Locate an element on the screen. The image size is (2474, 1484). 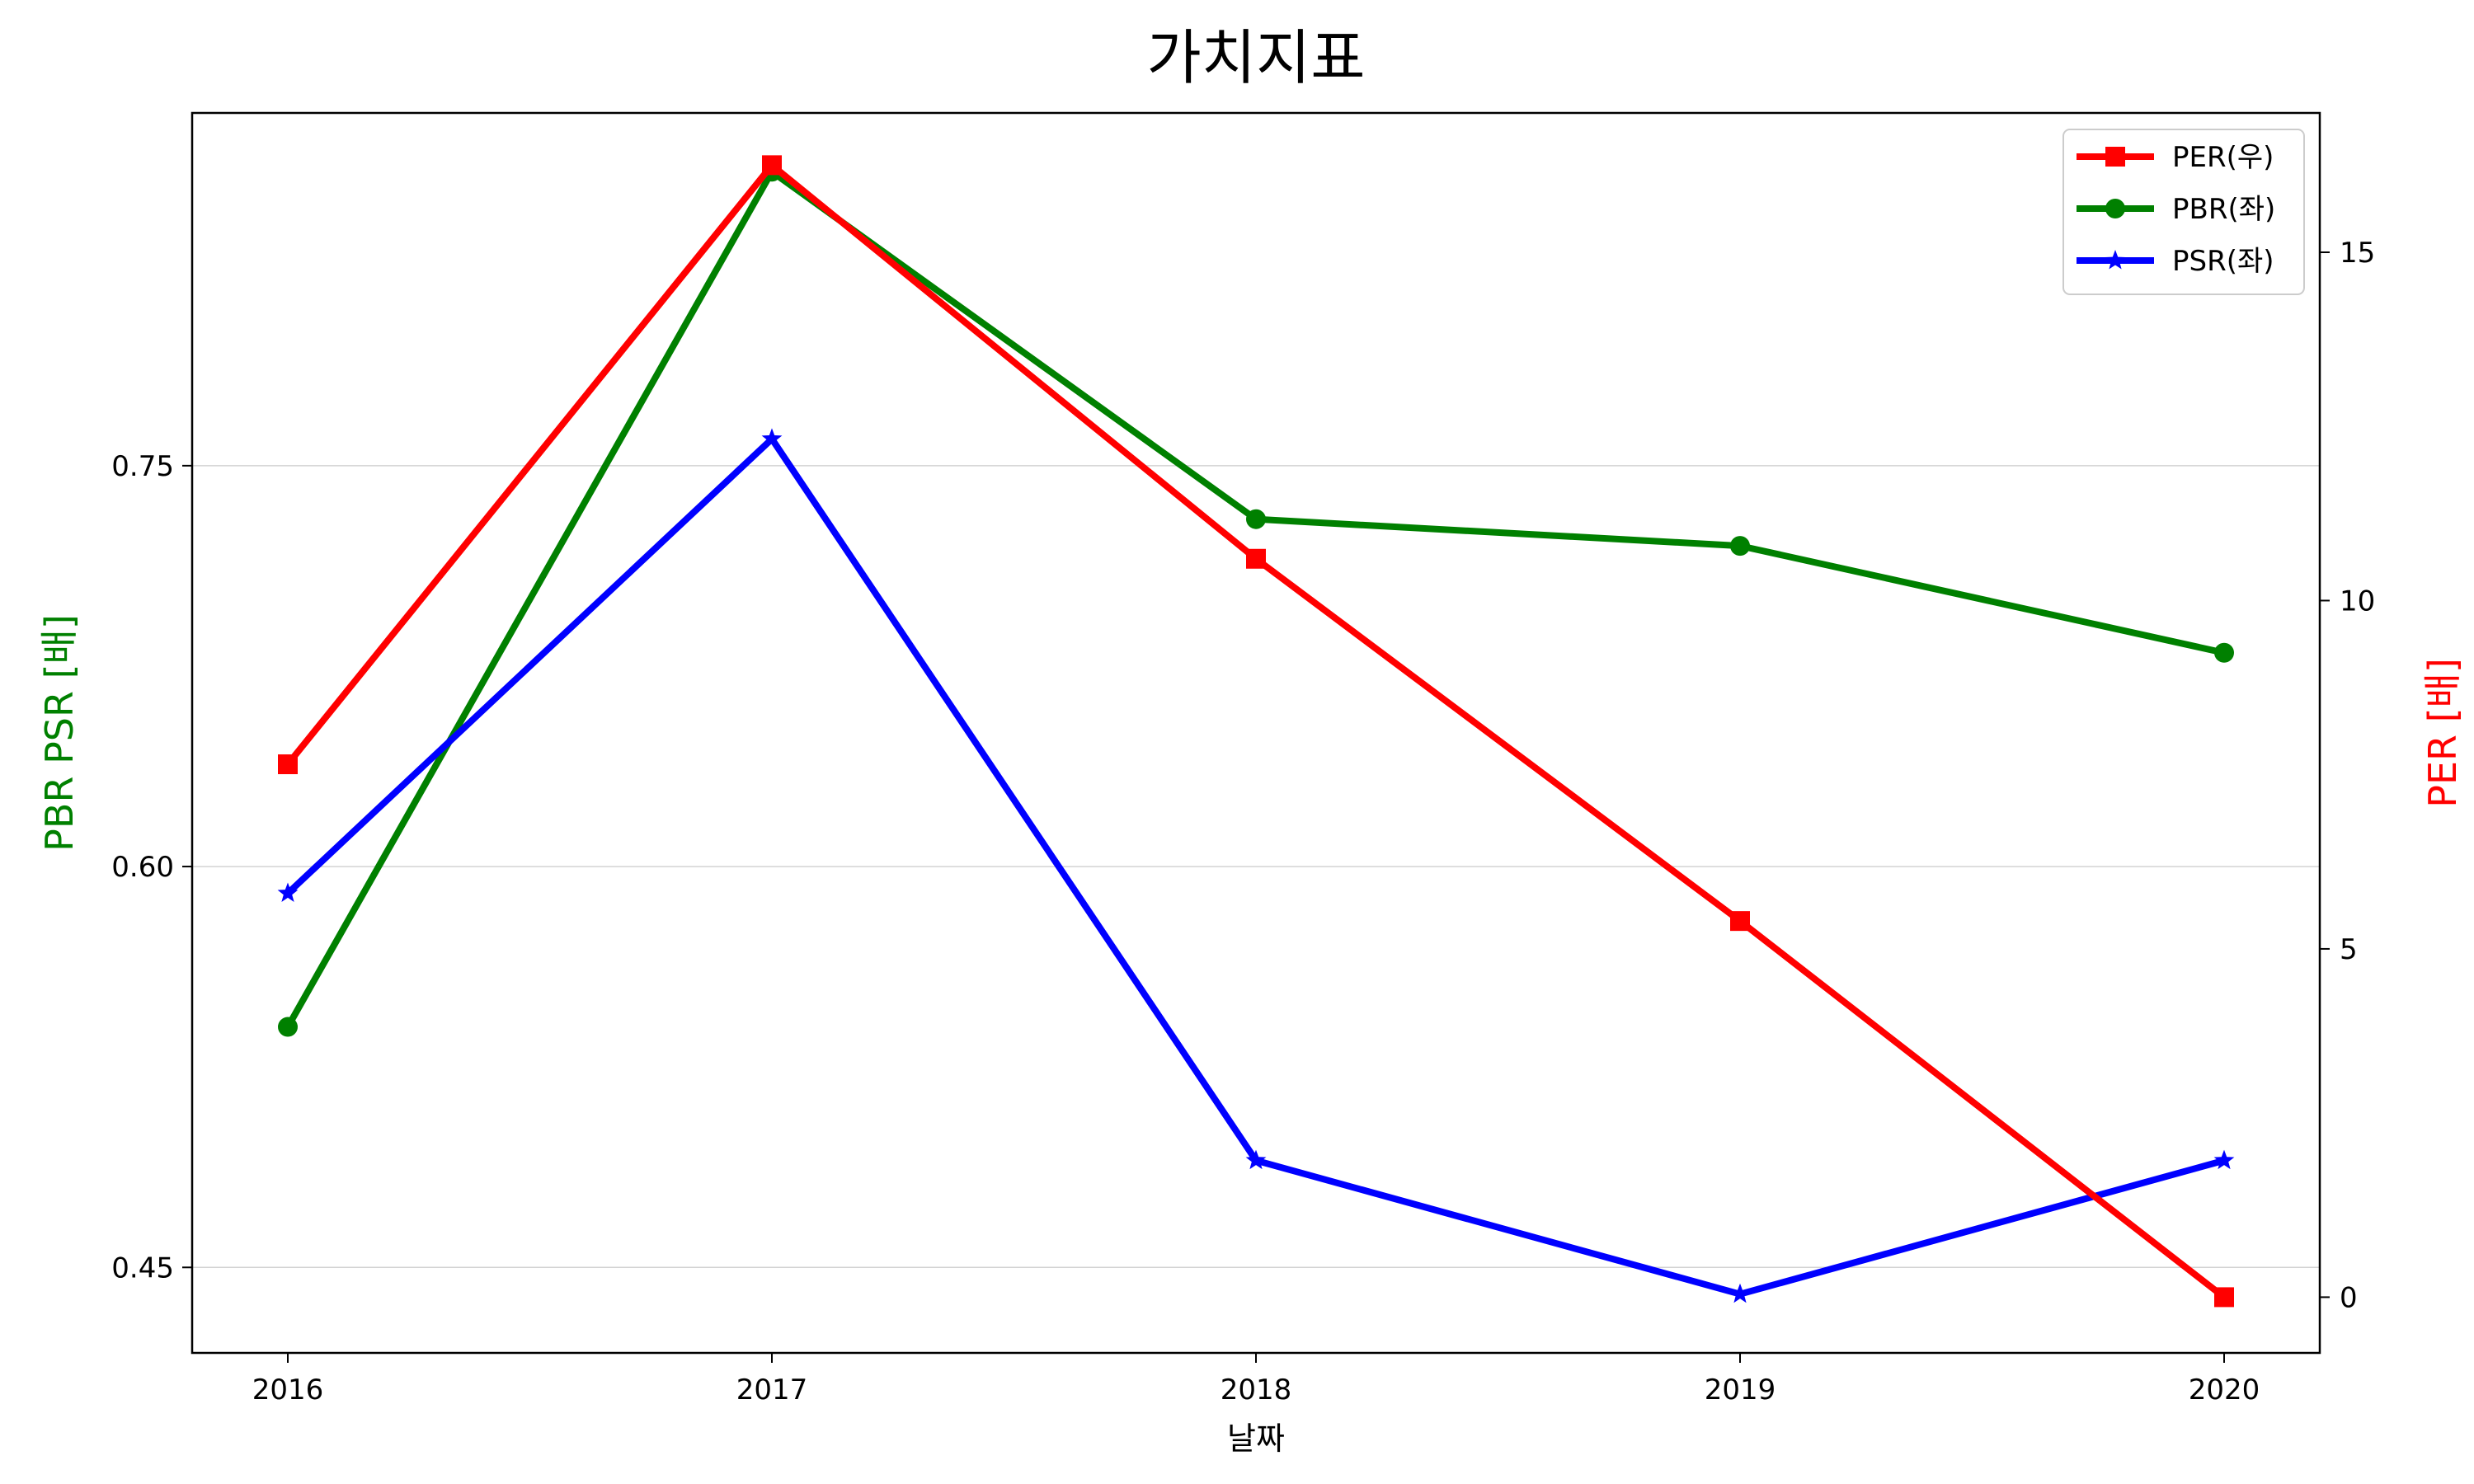
x-tick-label: 2017 is located at coordinates (772, 1390).